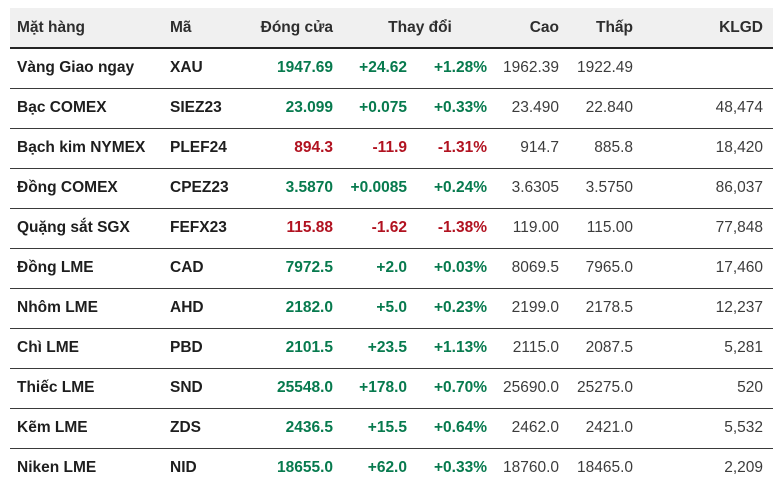 The image size is (784, 498). Describe the element at coordinates (533, 387) in the screenshot. I see `high-value: 25690.0` at that location.